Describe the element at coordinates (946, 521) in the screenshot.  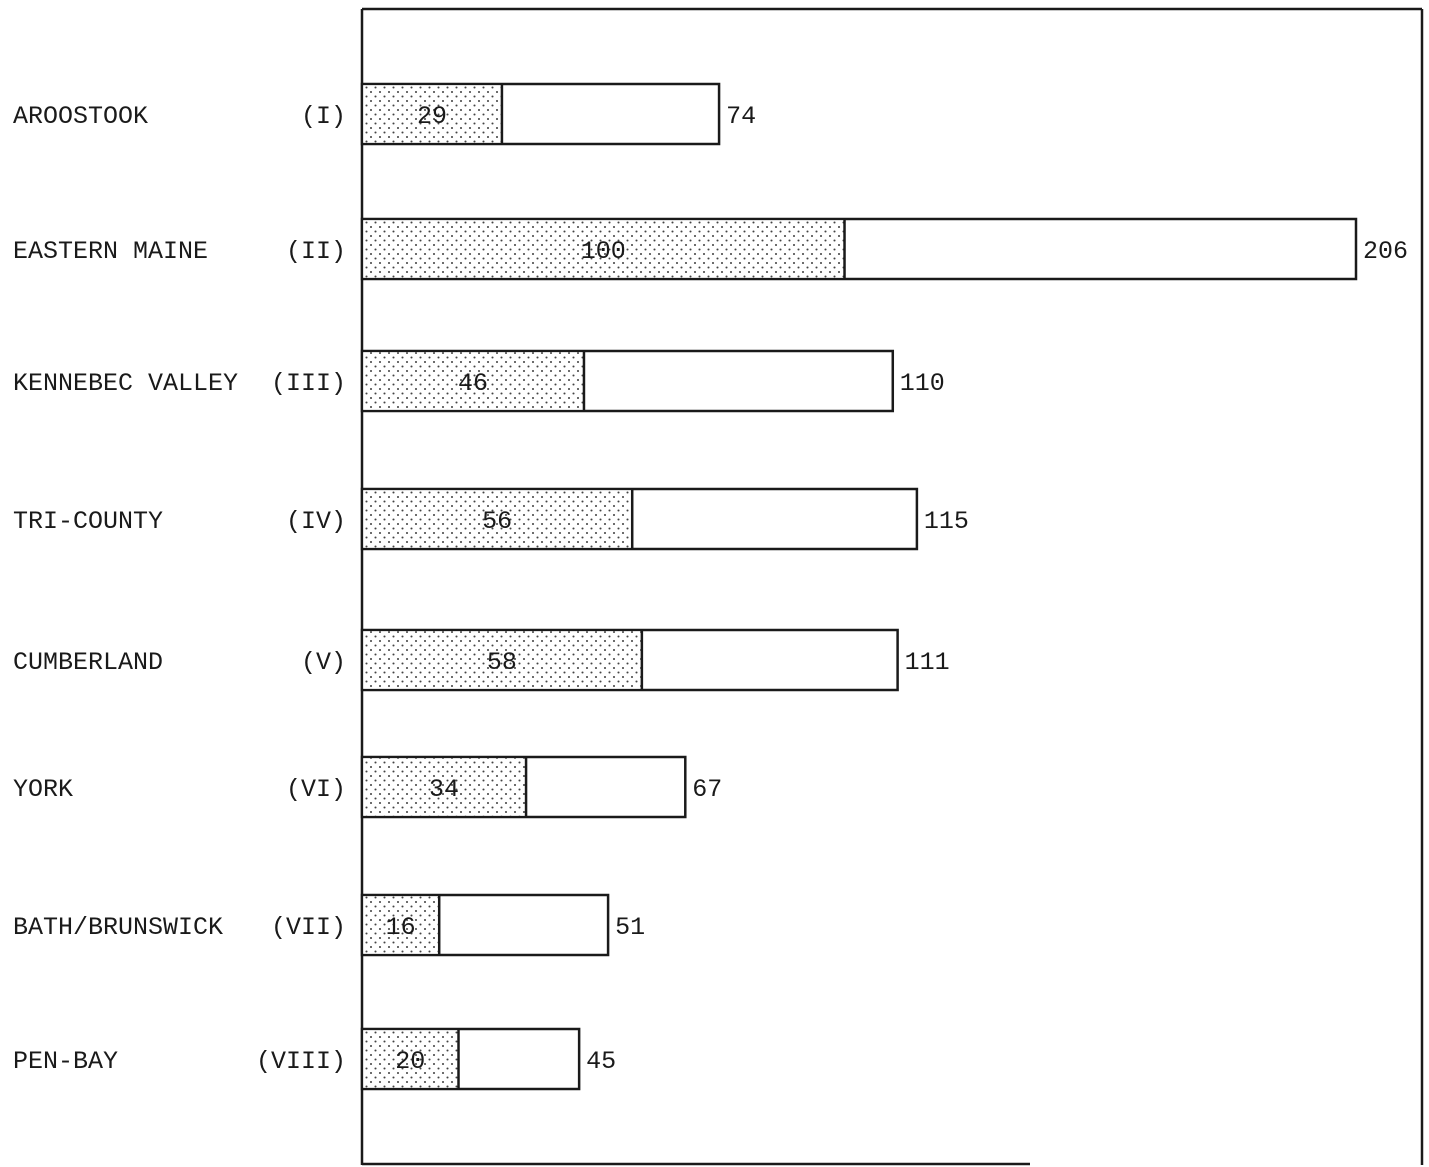
I see `total-value-label: 115` at that location.